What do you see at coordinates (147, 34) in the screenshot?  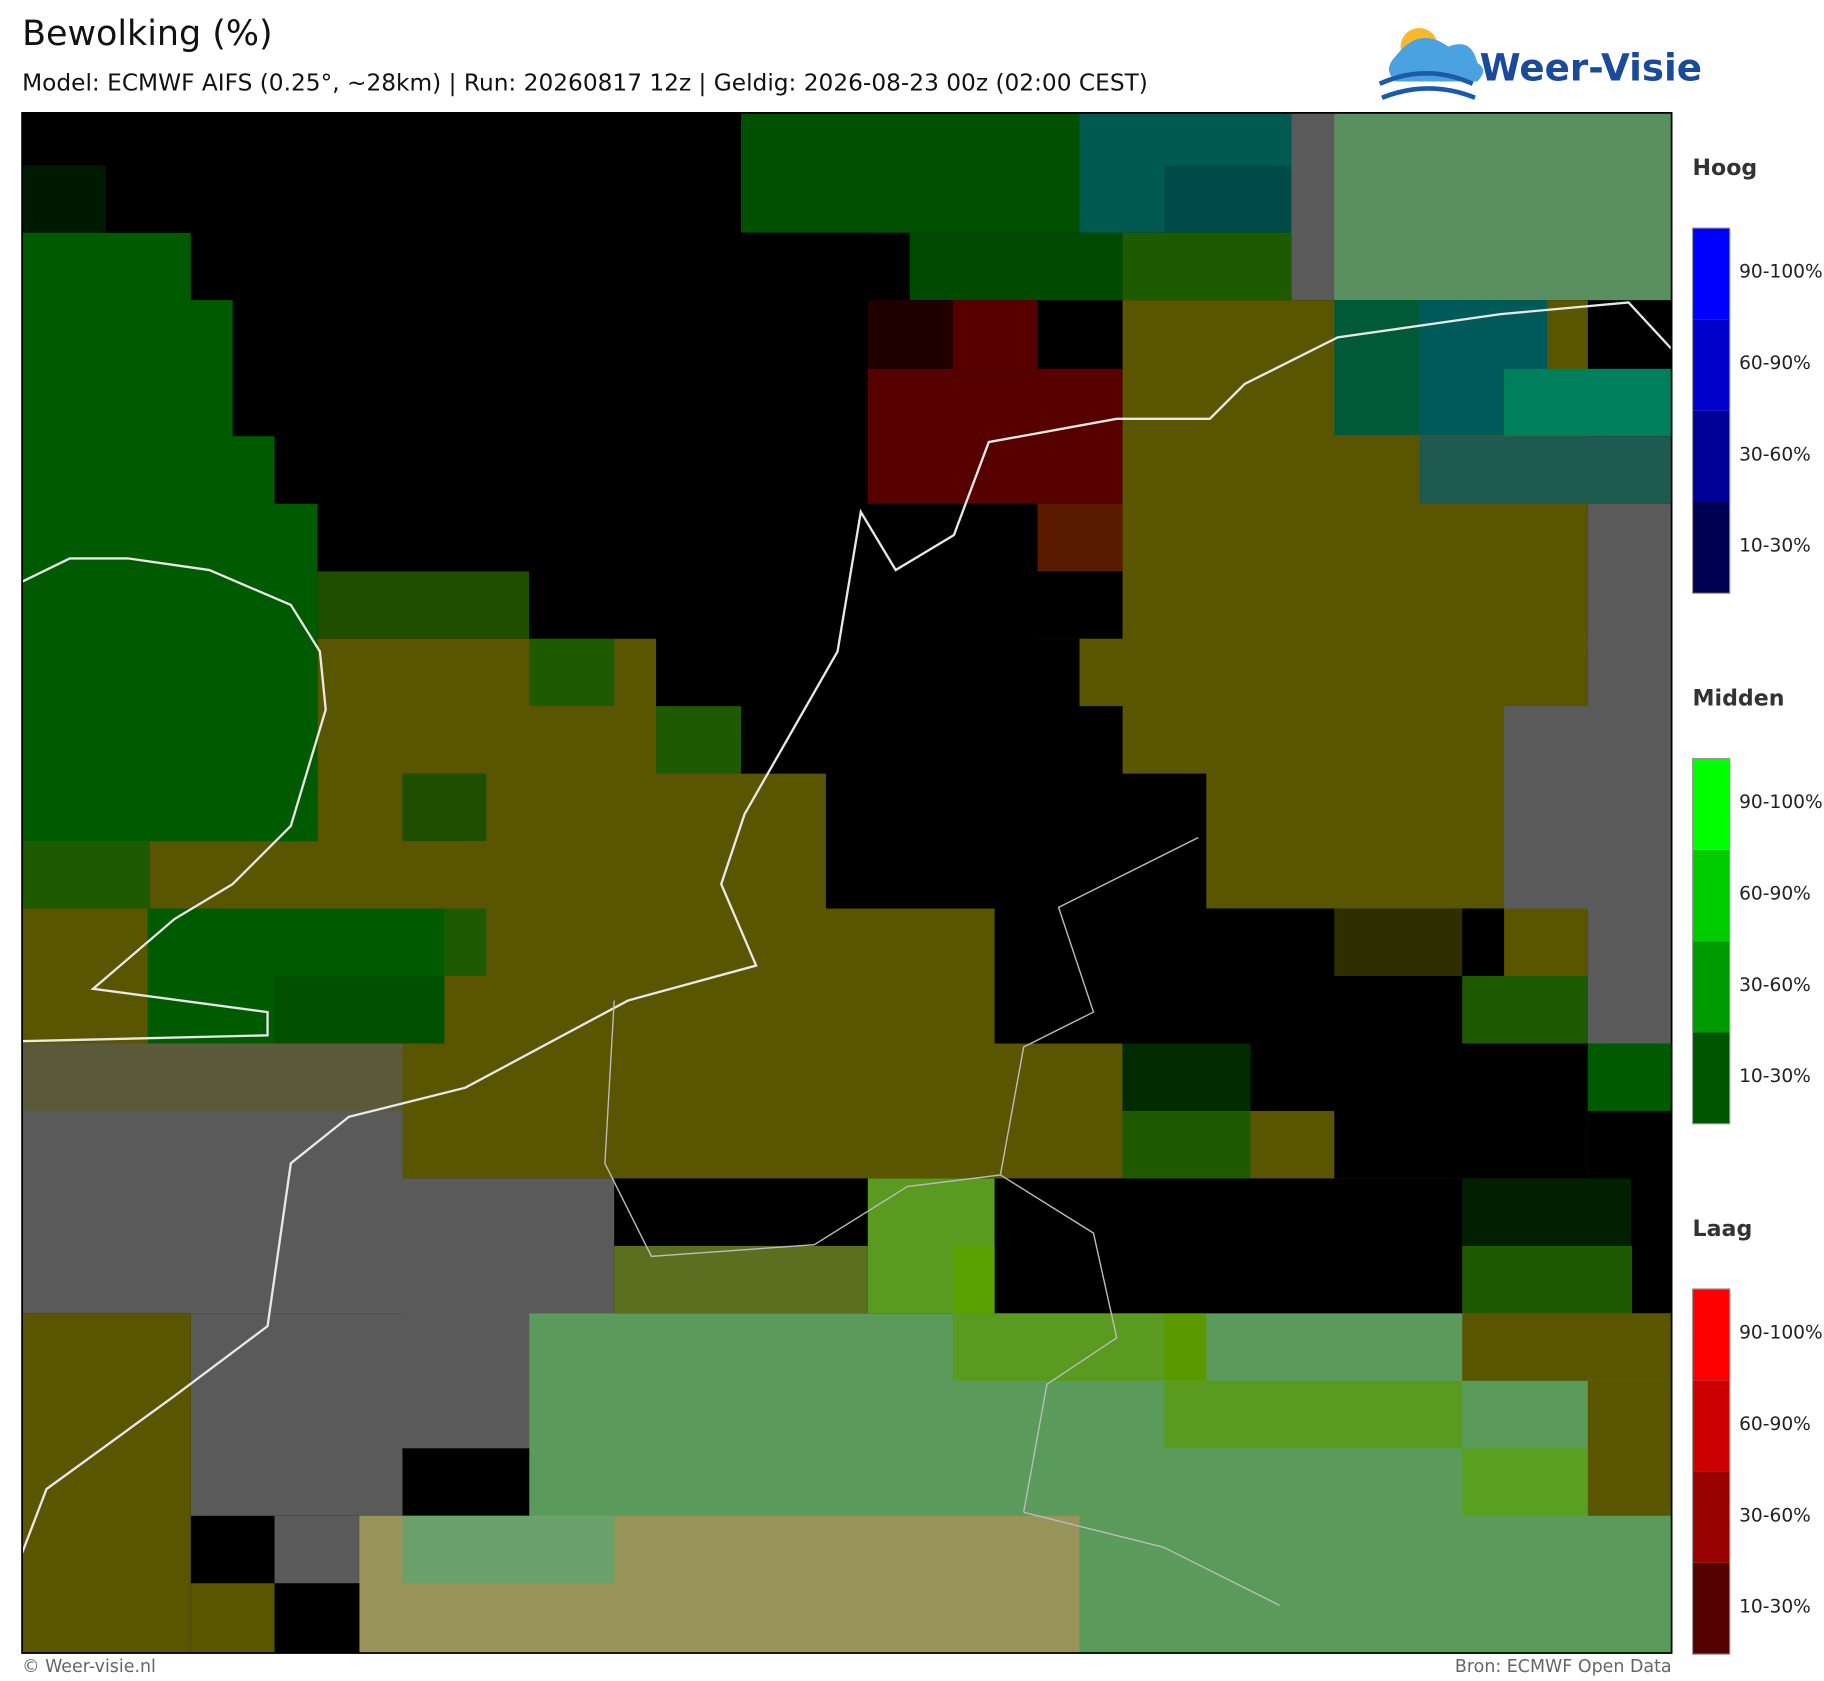 I see `title: Bewolking (%)` at bounding box center [147, 34].